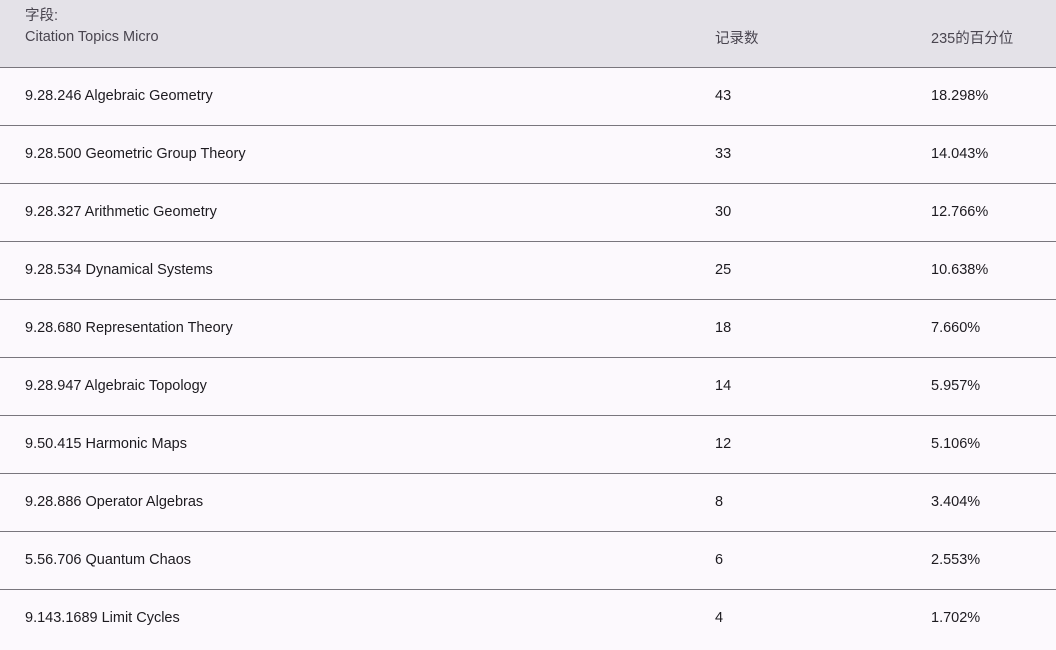 The image size is (1056, 650). What do you see at coordinates (956, 502) in the screenshot?
I see `percent-cell: 3.404%` at bounding box center [956, 502].